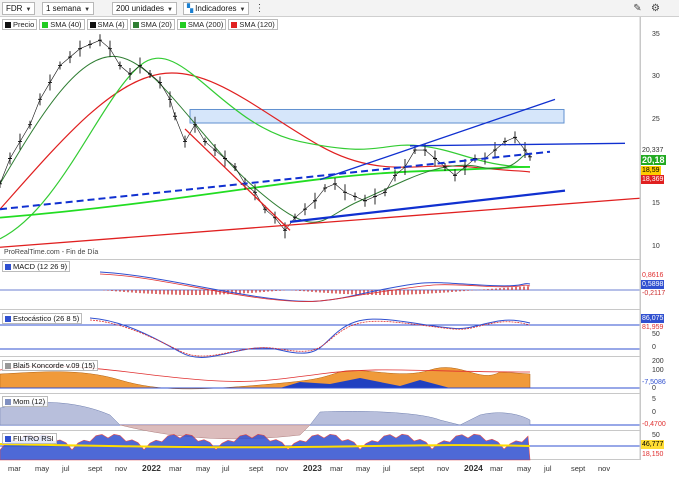 Image resolution: width=679 pixels, height=501 pixels. What do you see at coordinates (50, 365) in the screenshot?
I see `blai5-label: Blai5 Koncorde v.09 (15)` at bounding box center [50, 365].